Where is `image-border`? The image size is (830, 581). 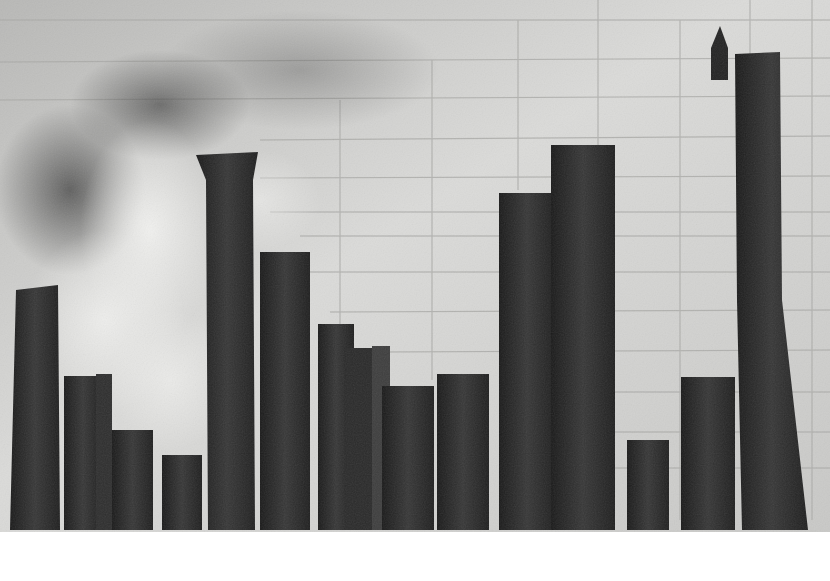
image-border is located at coordinates (415, 556).